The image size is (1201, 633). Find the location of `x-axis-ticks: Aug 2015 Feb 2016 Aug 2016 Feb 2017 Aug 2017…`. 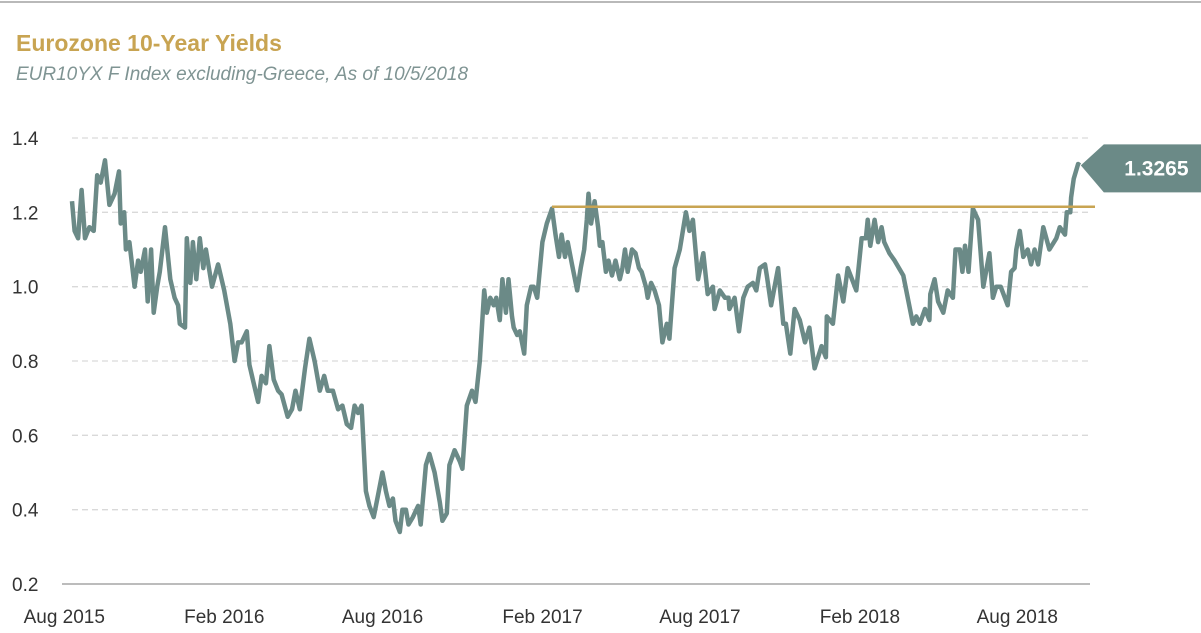

x-axis-ticks: Aug 2015 Feb 2016 Aug 2016 Feb 2017 Aug 2017… is located at coordinates (541, 617).